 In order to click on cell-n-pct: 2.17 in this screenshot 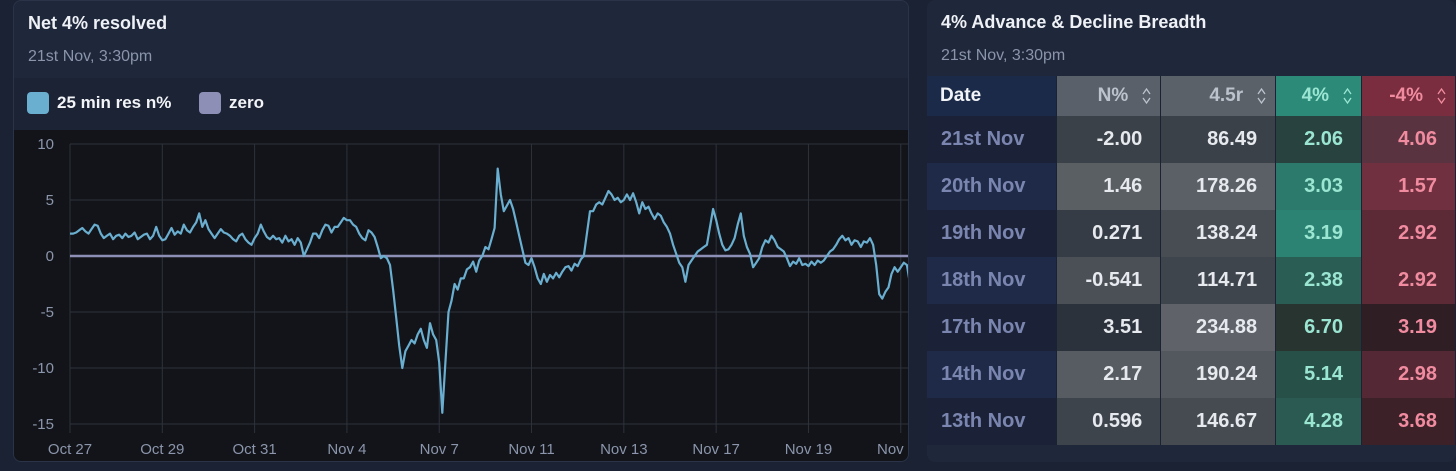, I will do `click(1109, 374)`.